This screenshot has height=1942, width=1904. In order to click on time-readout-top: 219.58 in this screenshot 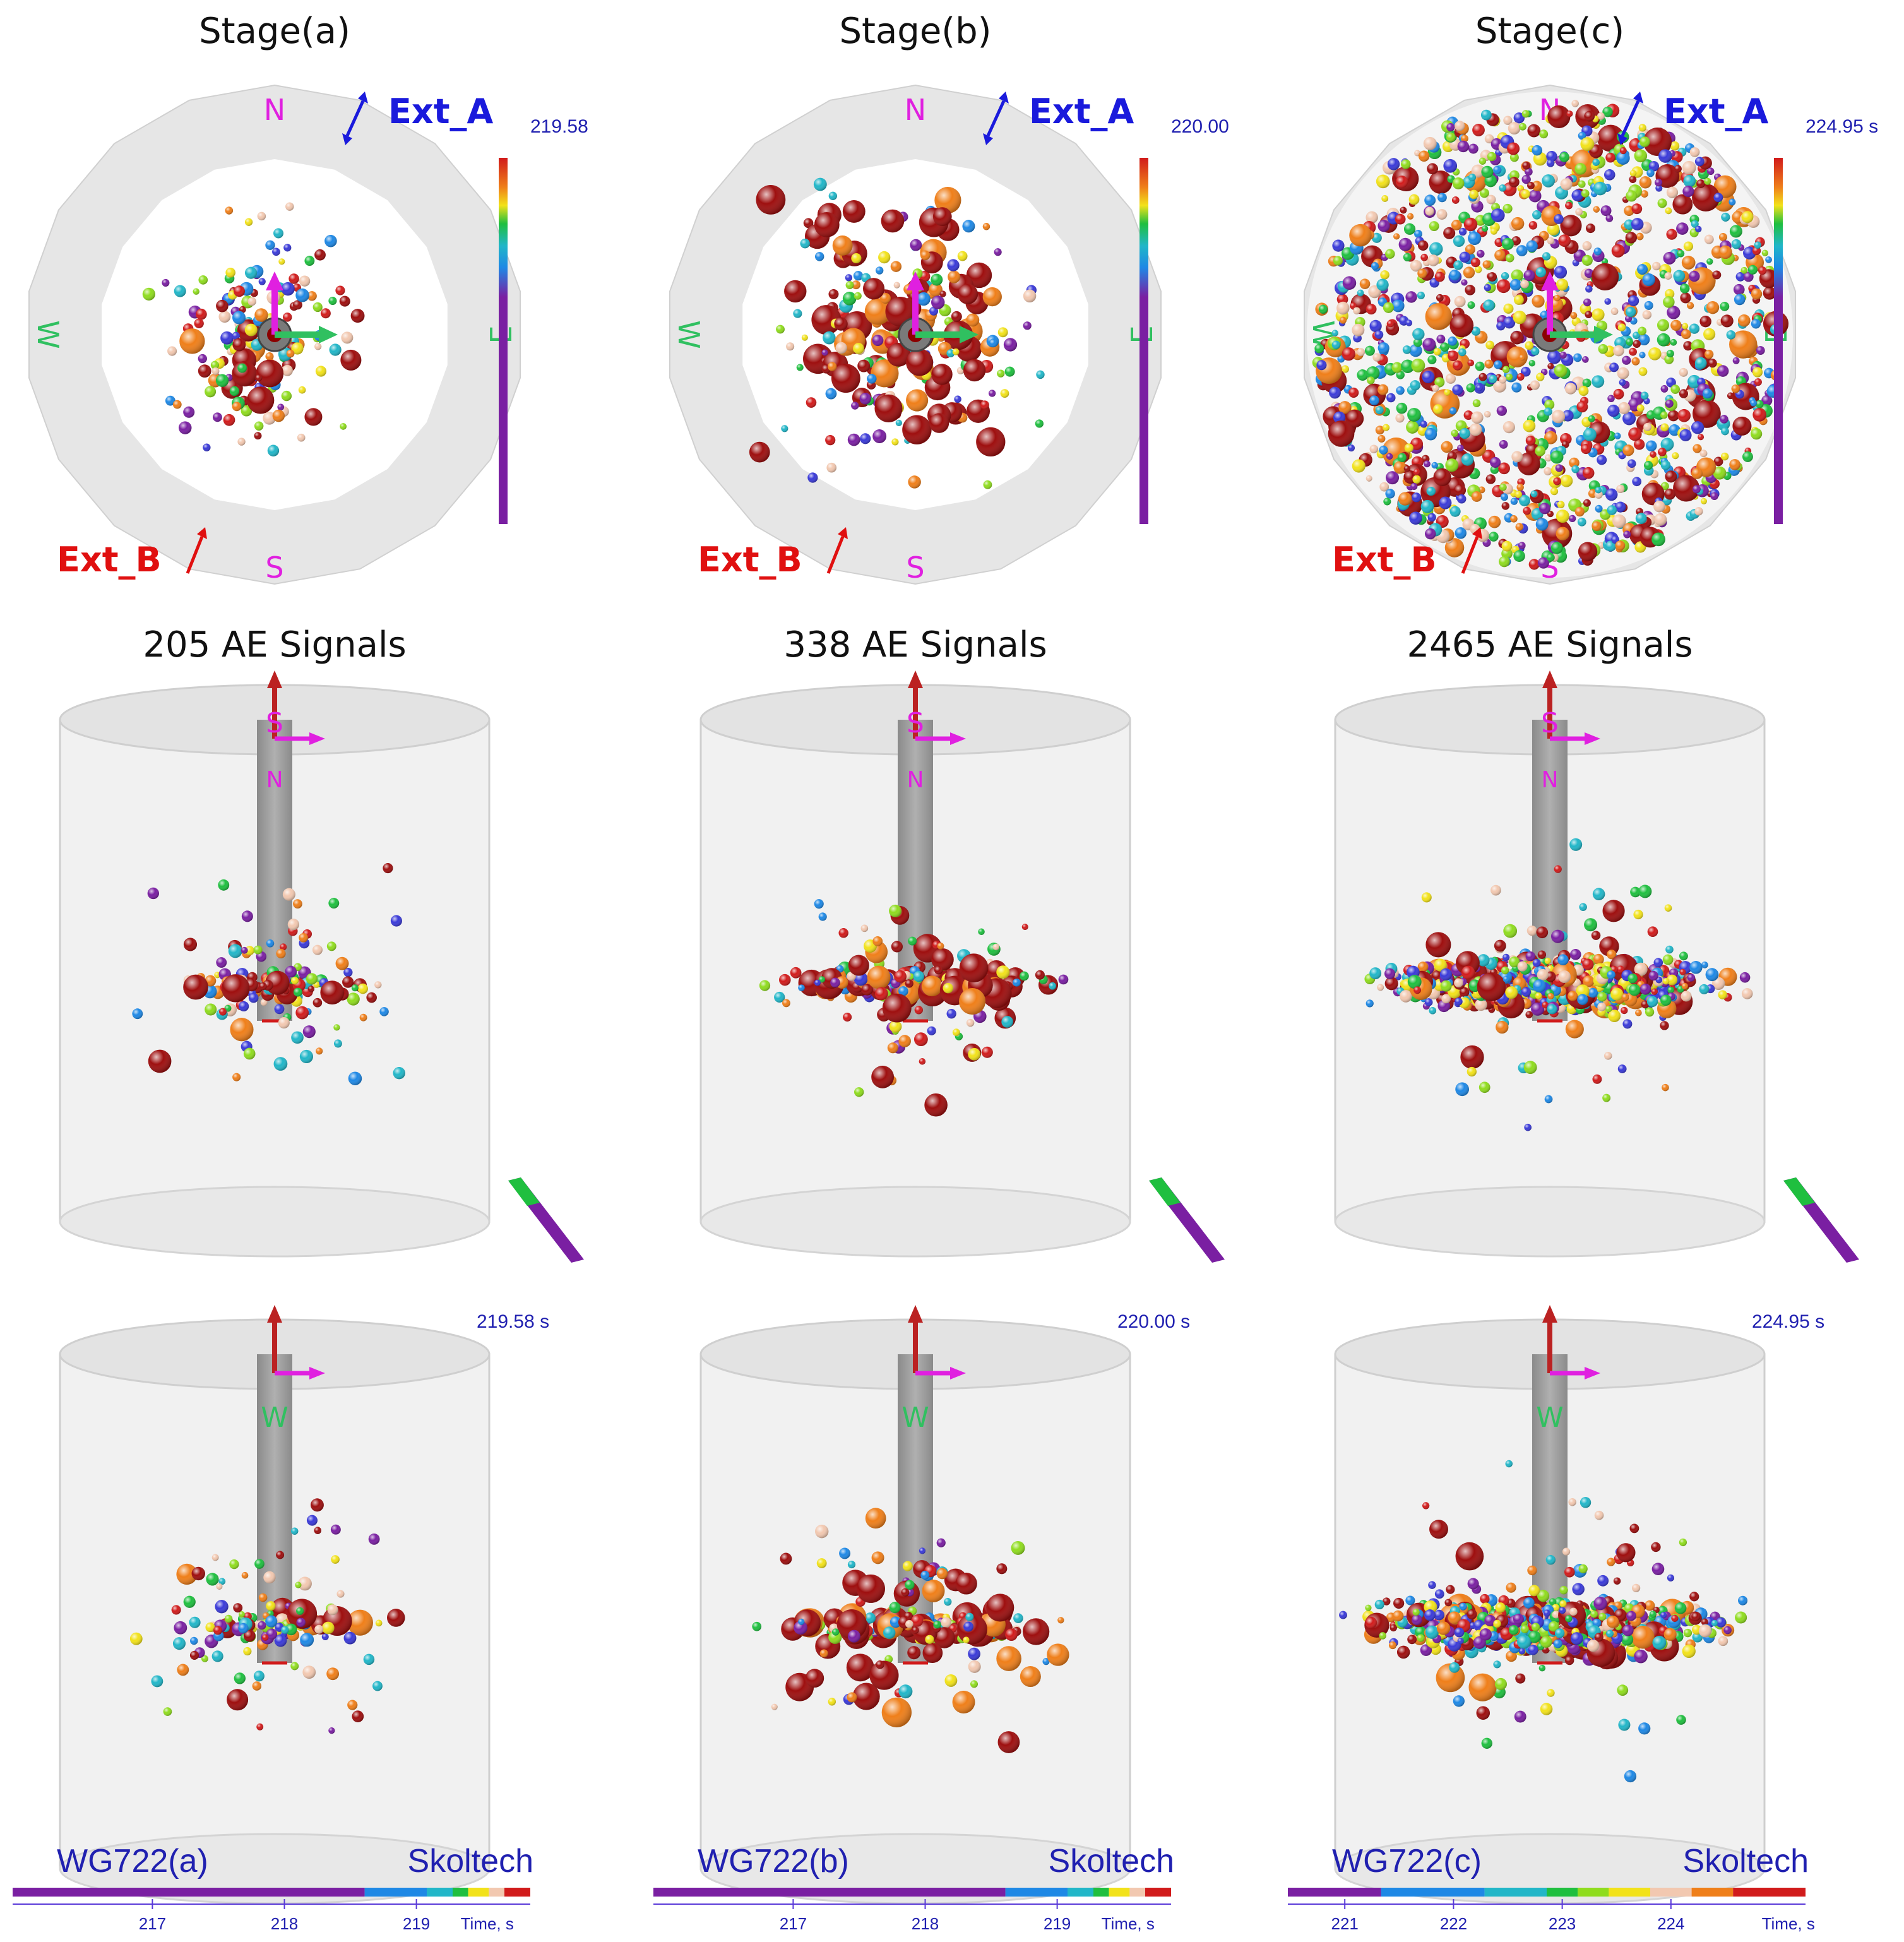, I will do `click(559, 126)`.